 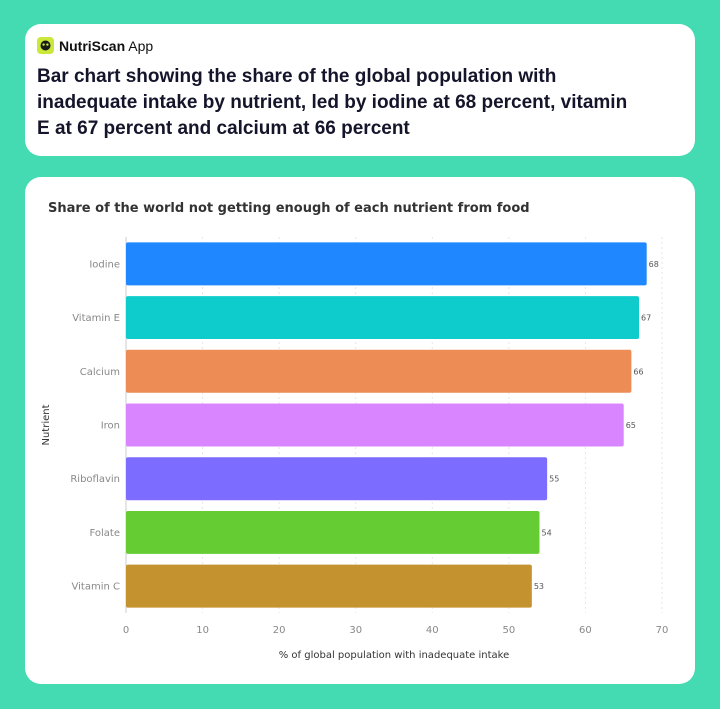 I want to click on value-label: 65, so click(x=631, y=425).